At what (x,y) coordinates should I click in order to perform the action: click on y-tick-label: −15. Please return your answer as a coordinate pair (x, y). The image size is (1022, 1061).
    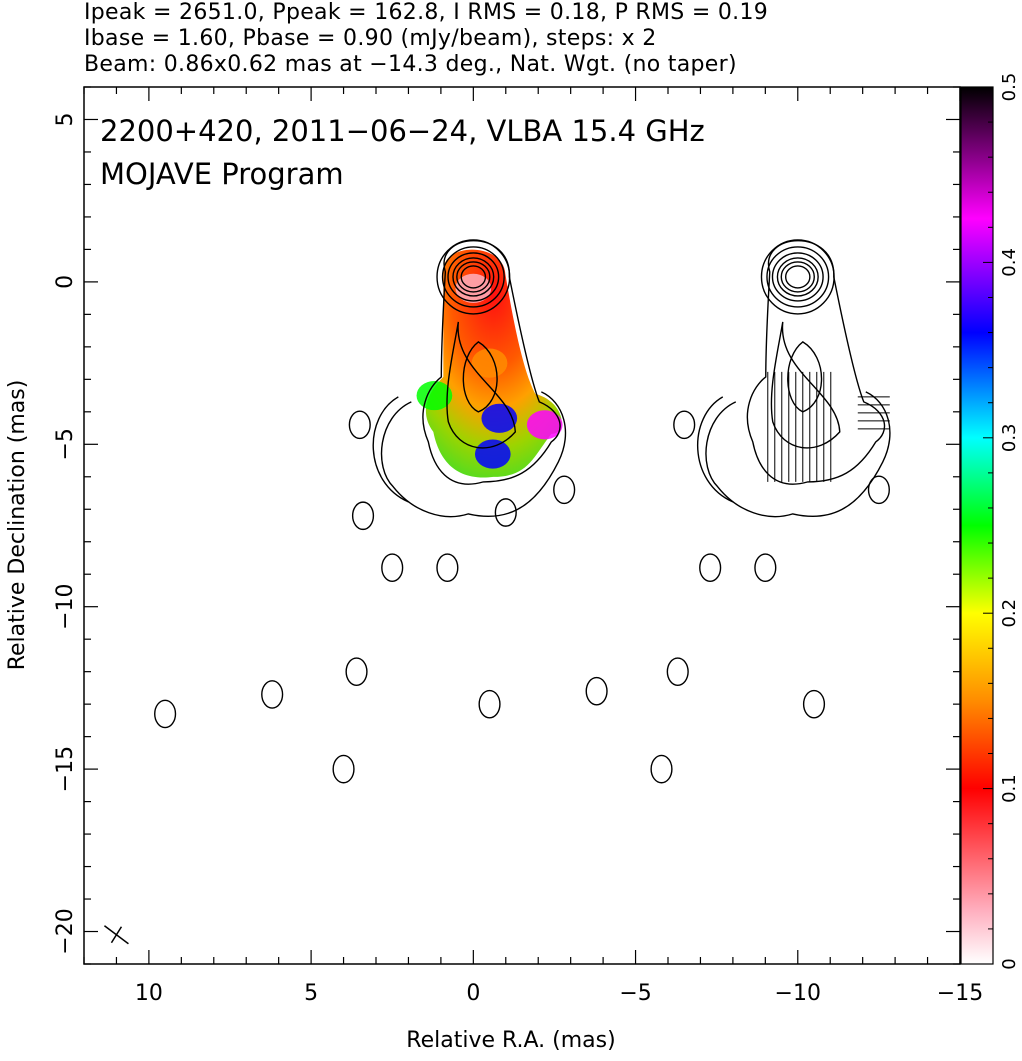
    Looking at the image, I should click on (65, 769).